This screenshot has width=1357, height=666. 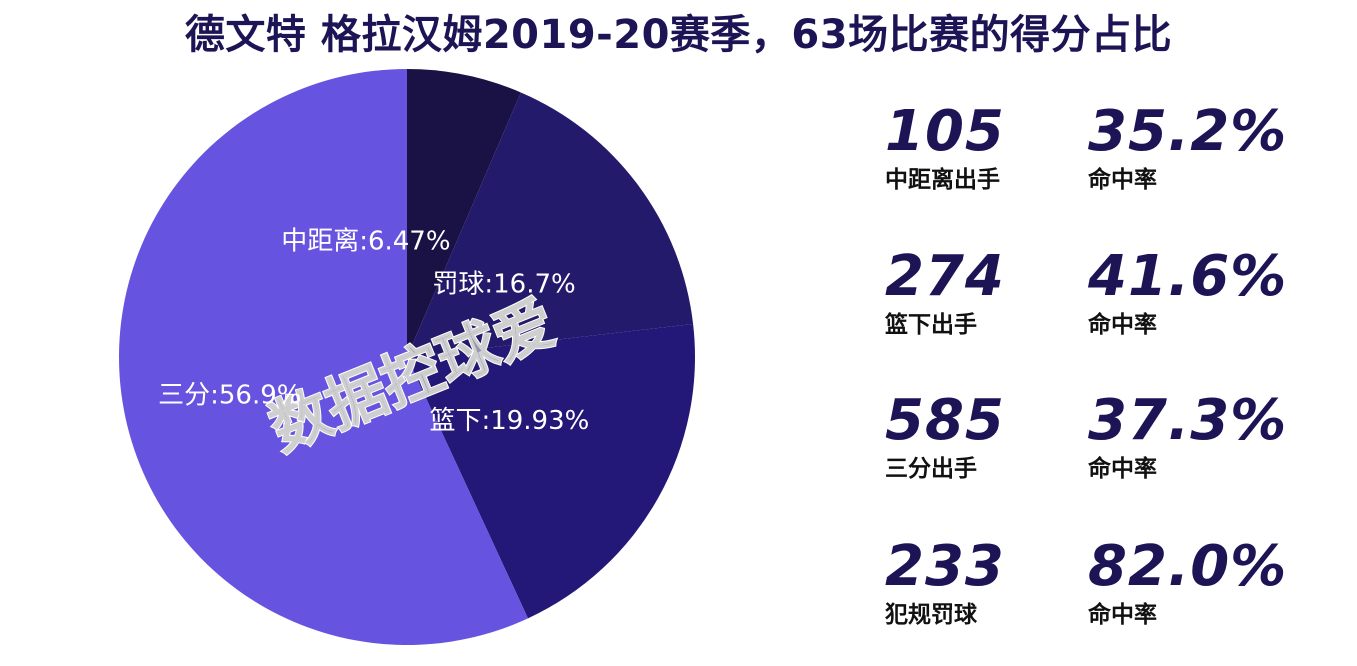 I want to click on stat-midrange-pct: 35.2% 命中率, so click(x=1187, y=148).